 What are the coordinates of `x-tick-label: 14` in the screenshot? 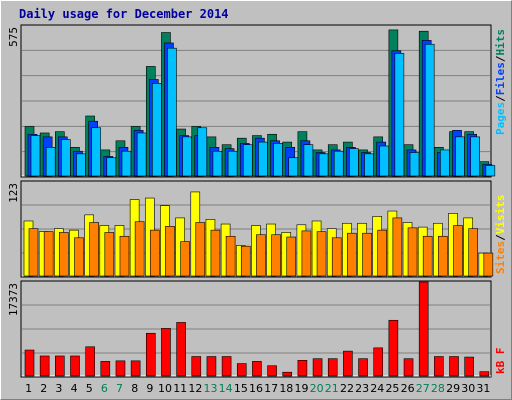 It's located at (226, 388).